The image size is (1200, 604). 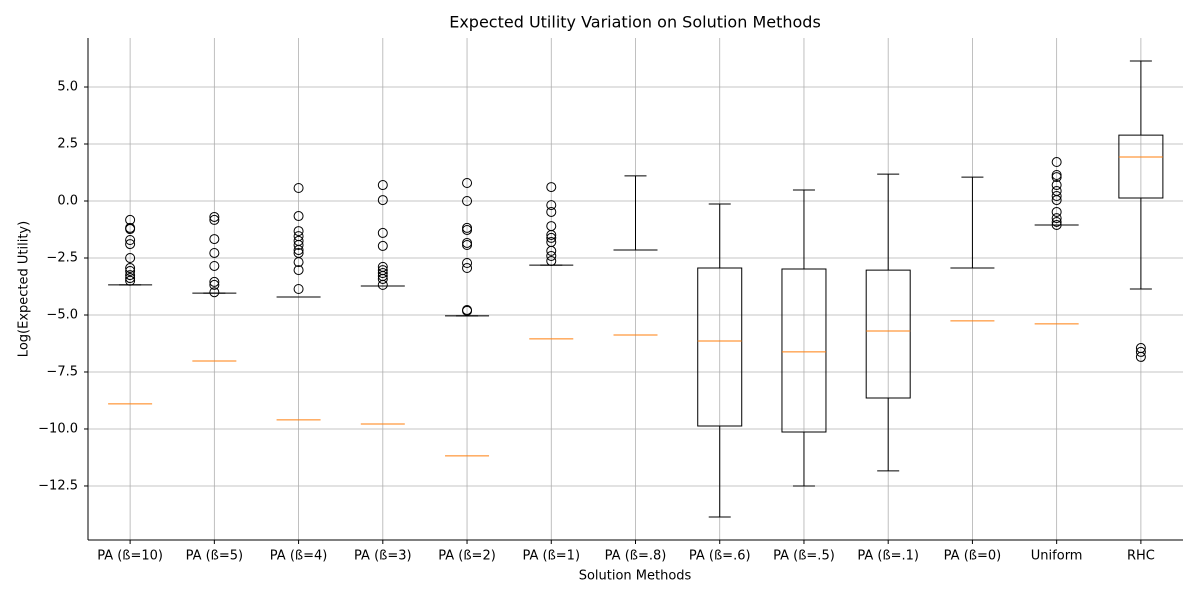 I want to click on x-tick-label: PA (ß=5), so click(x=215, y=556).